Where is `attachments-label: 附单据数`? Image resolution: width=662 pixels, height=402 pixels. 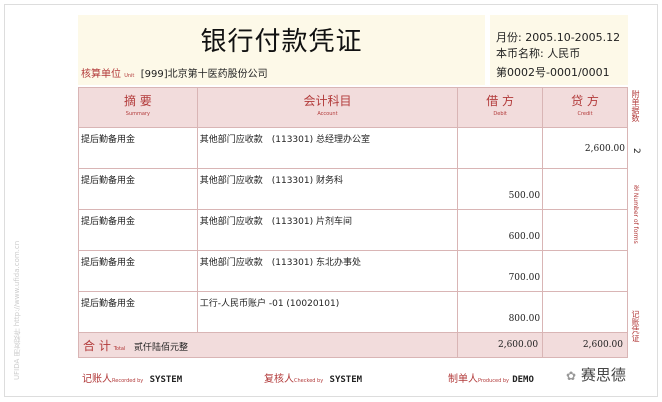 attachments-label: 附单据数 is located at coordinates (635, 106).